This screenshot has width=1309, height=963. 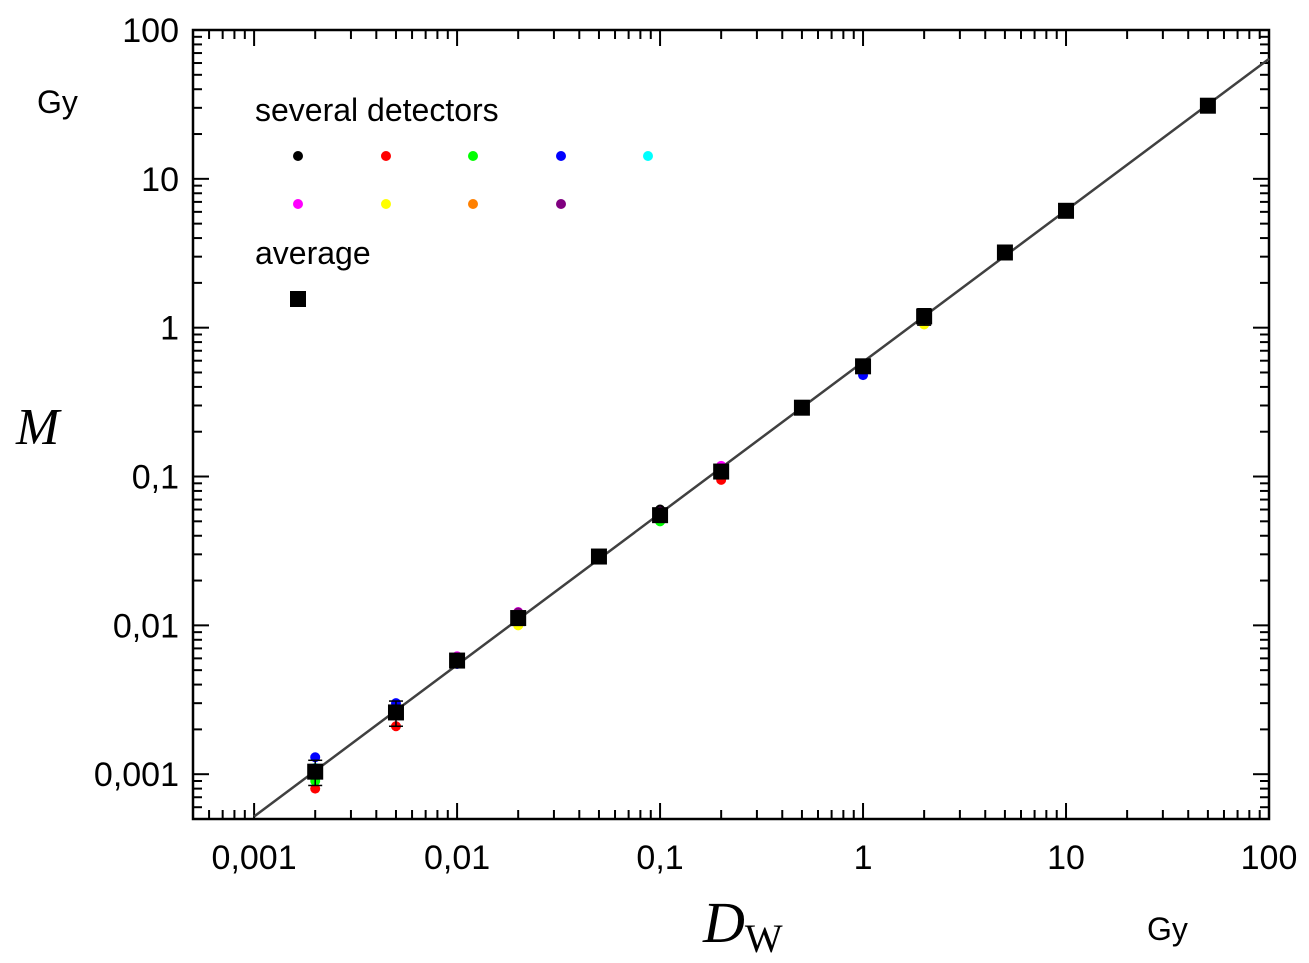 I want to click on x-axis-title-sub: W, so click(x=764, y=938).